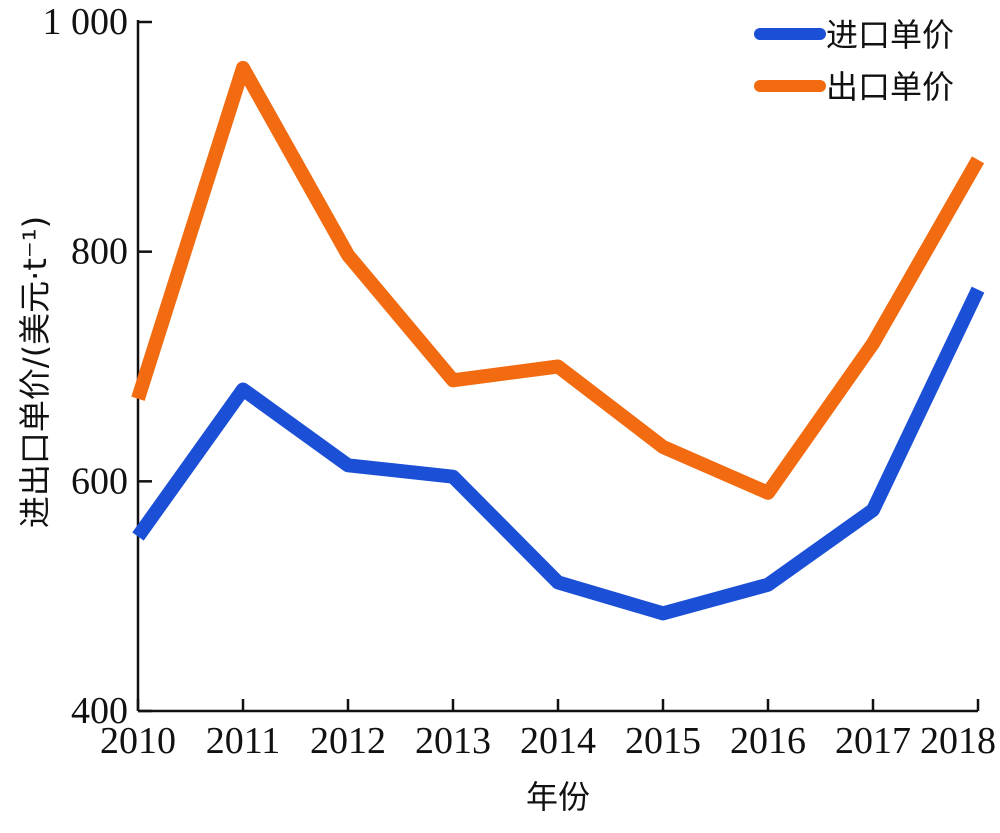  Describe the element at coordinates (453, 741) in the screenshot. I see `x-tick-label: 2013` at that location.